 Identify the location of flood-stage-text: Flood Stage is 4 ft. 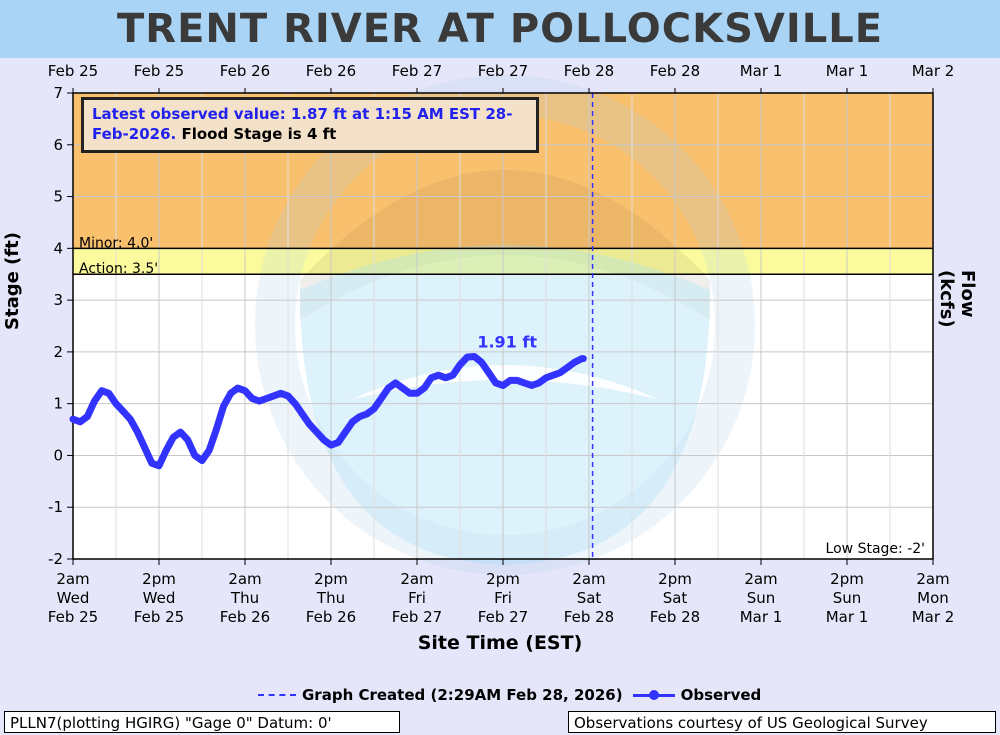
(259, 134).